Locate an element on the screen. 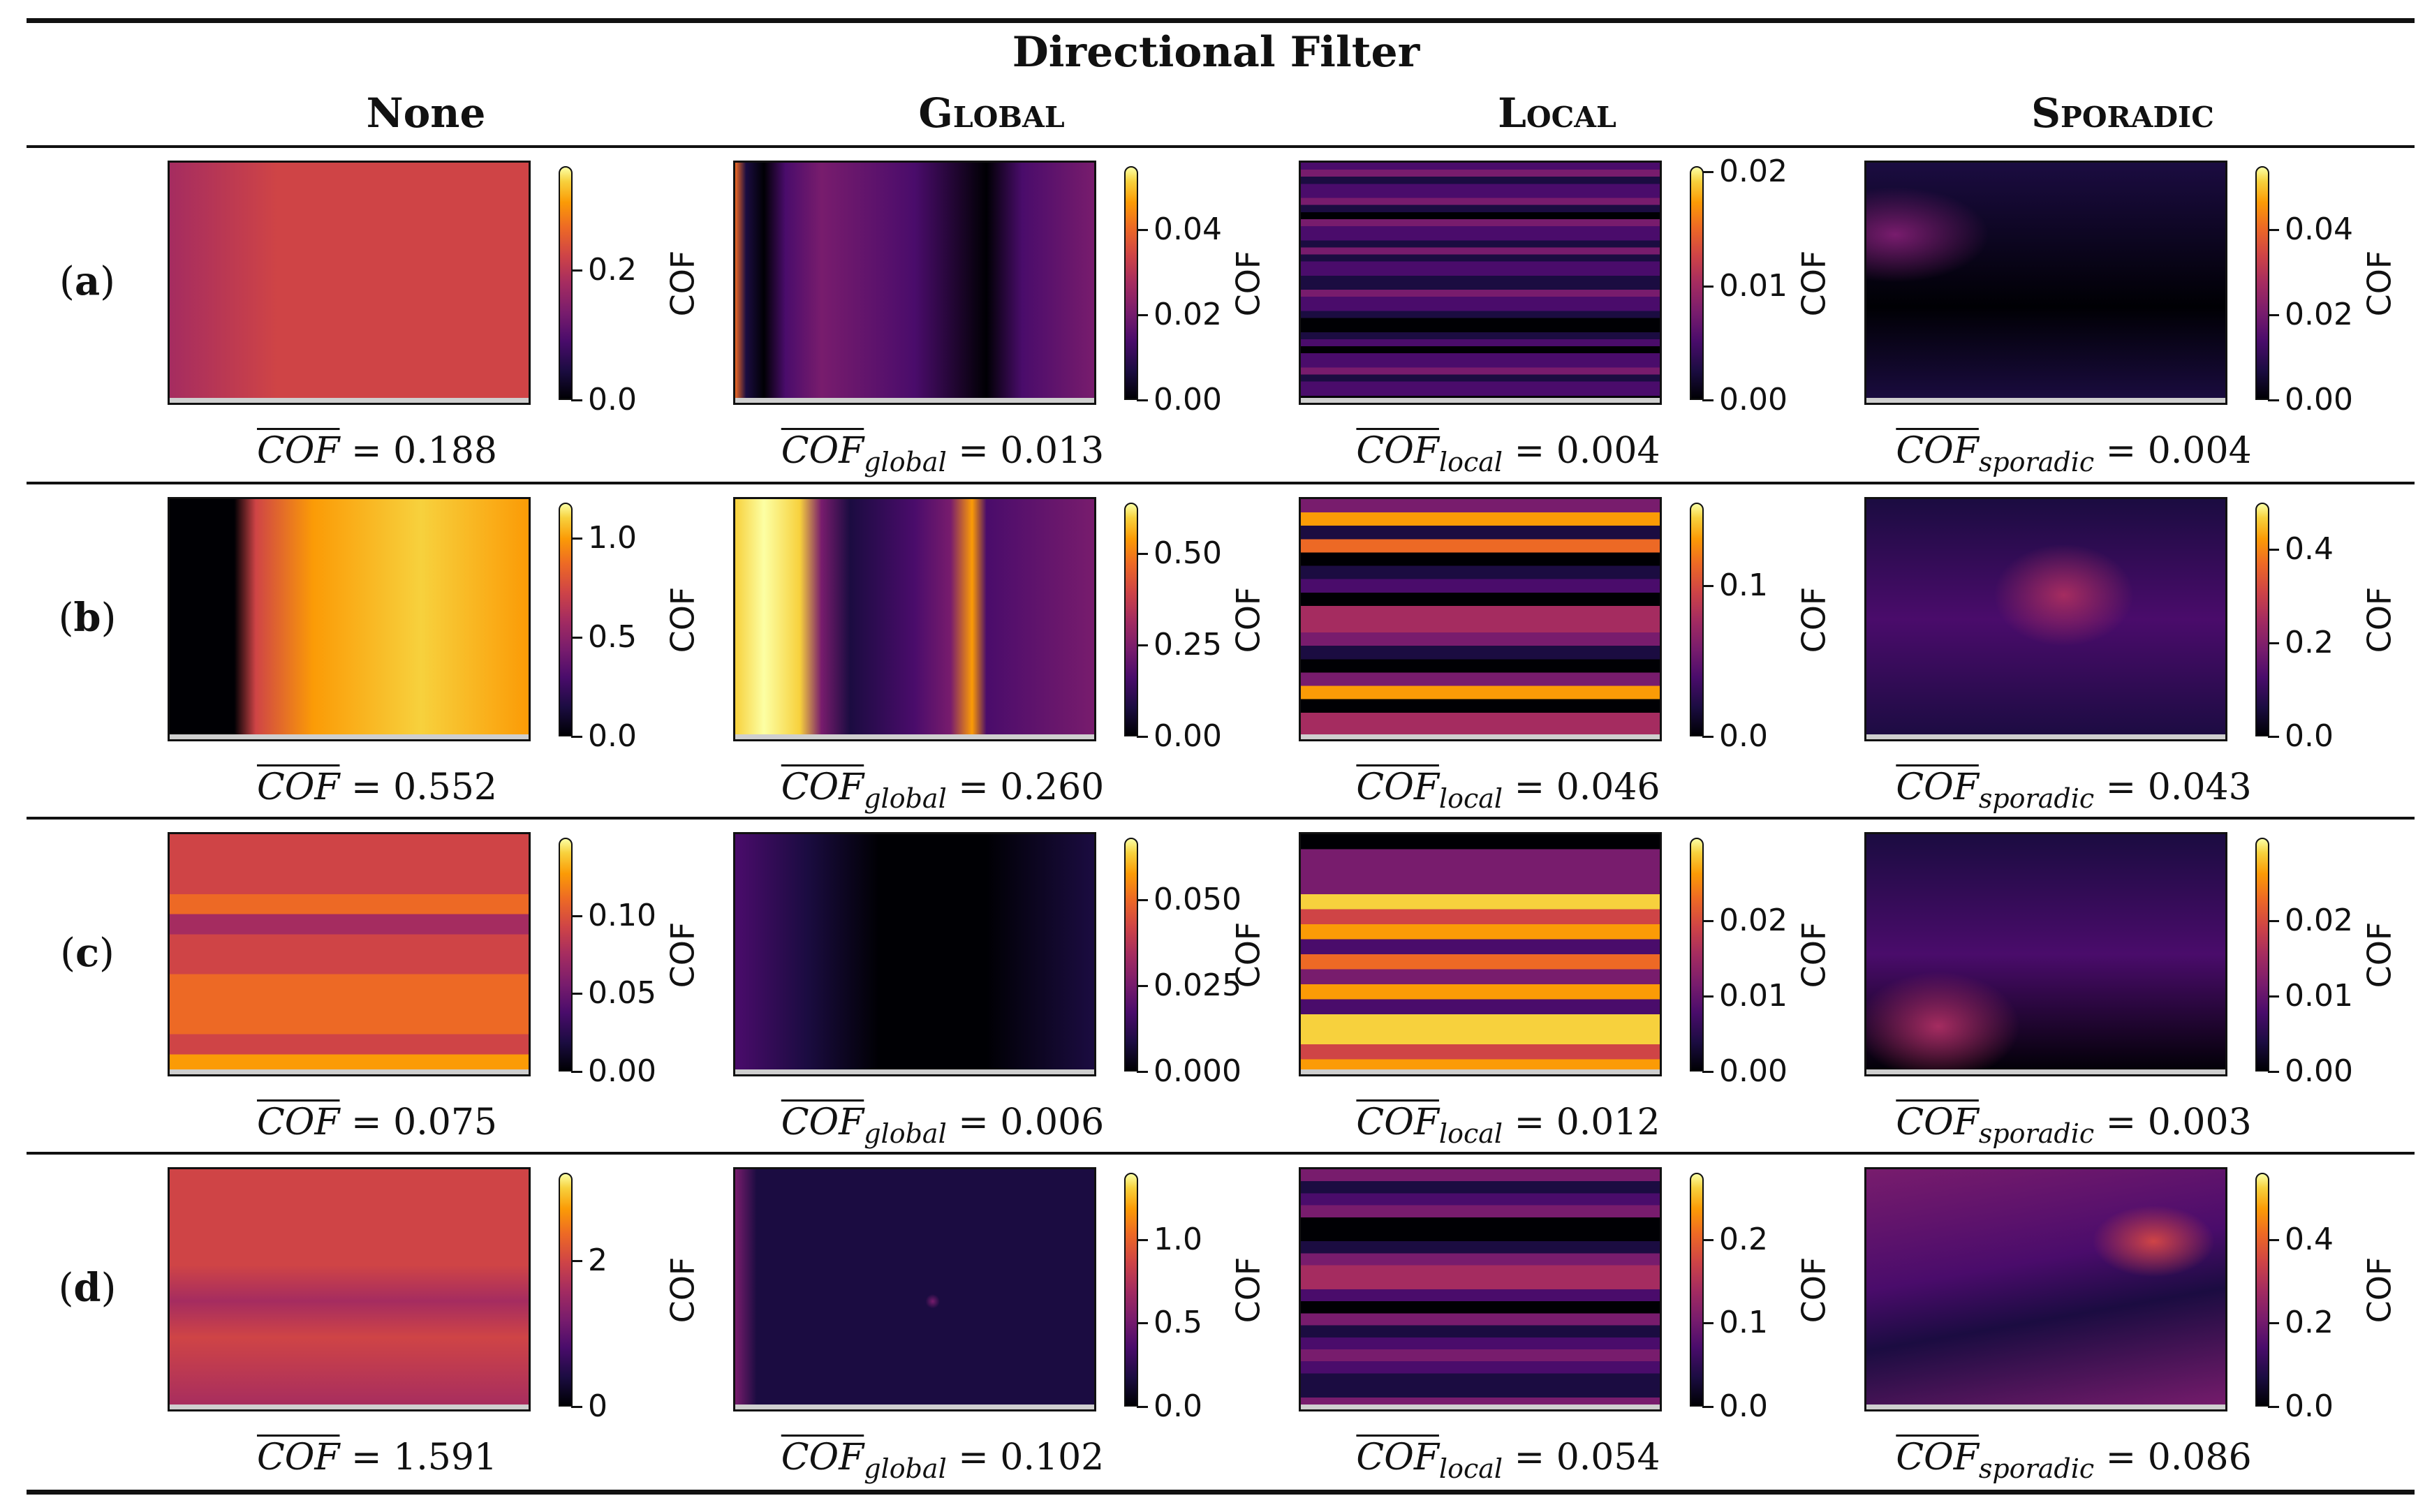 The width and height of the screenshot is (2432, 1512). colorbar-tick-label: 0.04 is located at coordinates (2319, 230).